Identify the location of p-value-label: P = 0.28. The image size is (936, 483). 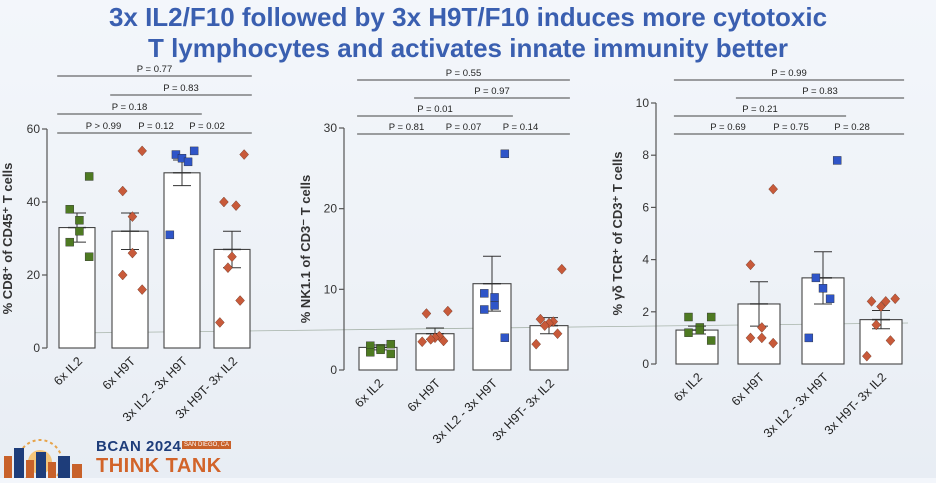
(851, 127).